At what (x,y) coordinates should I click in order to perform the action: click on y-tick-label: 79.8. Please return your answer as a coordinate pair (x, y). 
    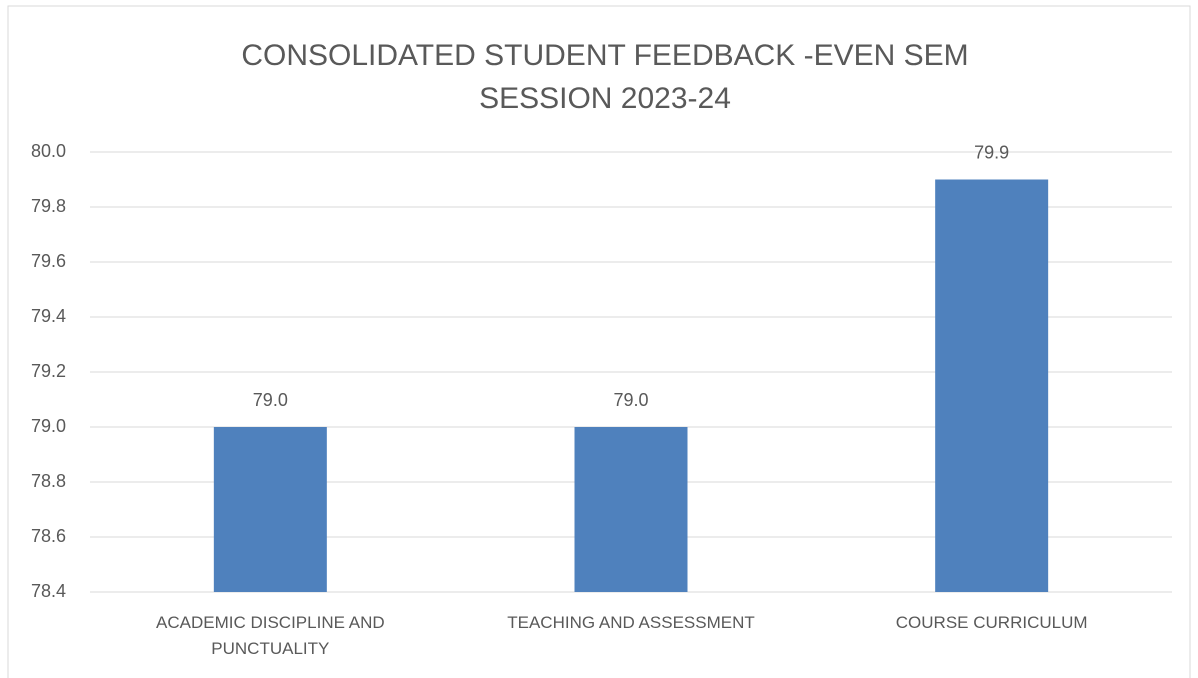
    Looking at the image, I should click on (48, 206).